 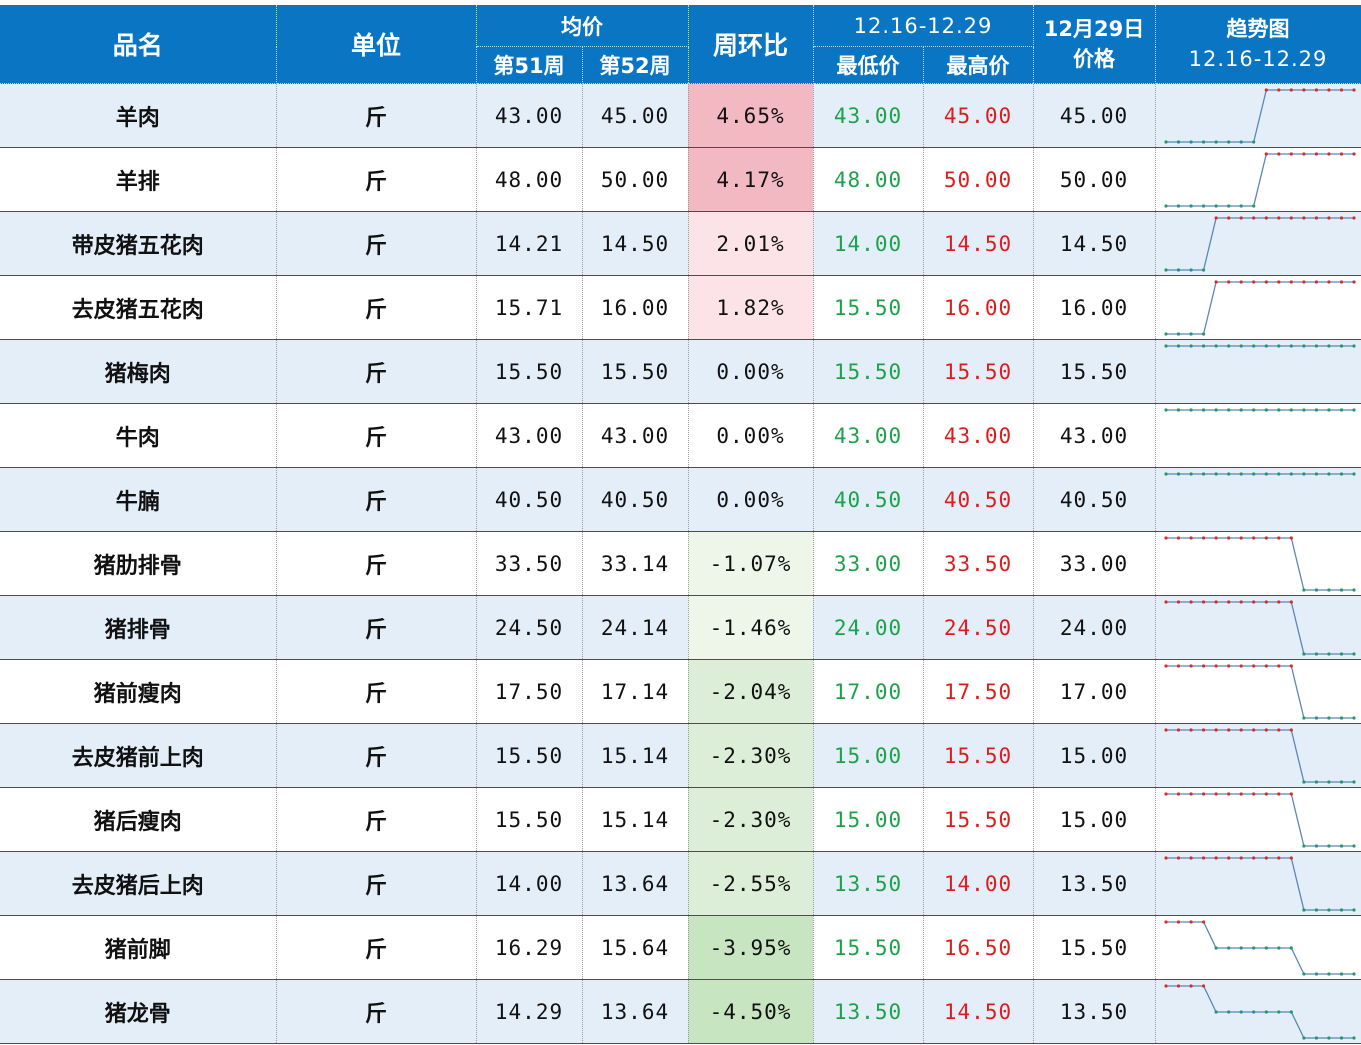 What do you see at coordinates (635, 1011) in the screenshot?
I see `cell-week52: 13.64` at bounding box center [635, 1011].